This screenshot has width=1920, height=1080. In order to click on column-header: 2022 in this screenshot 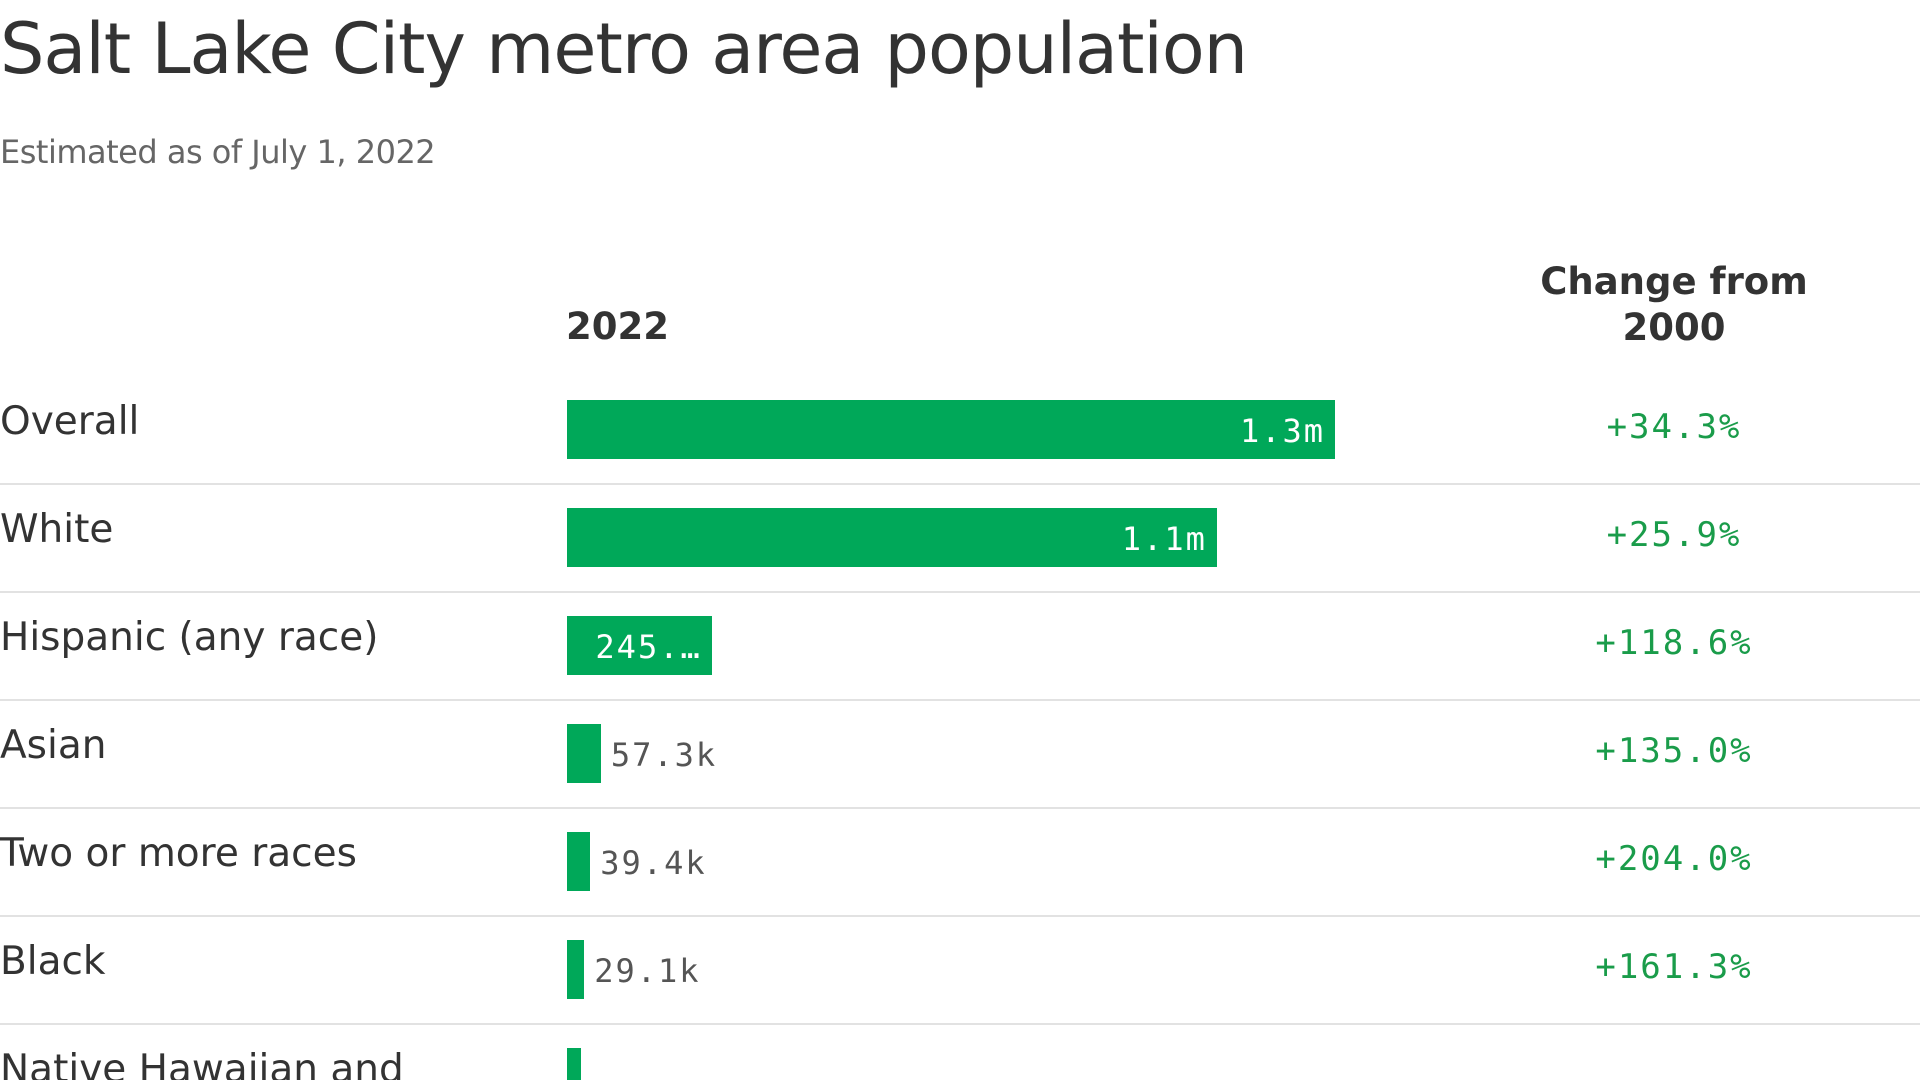, I will do `click(617, 326)`.